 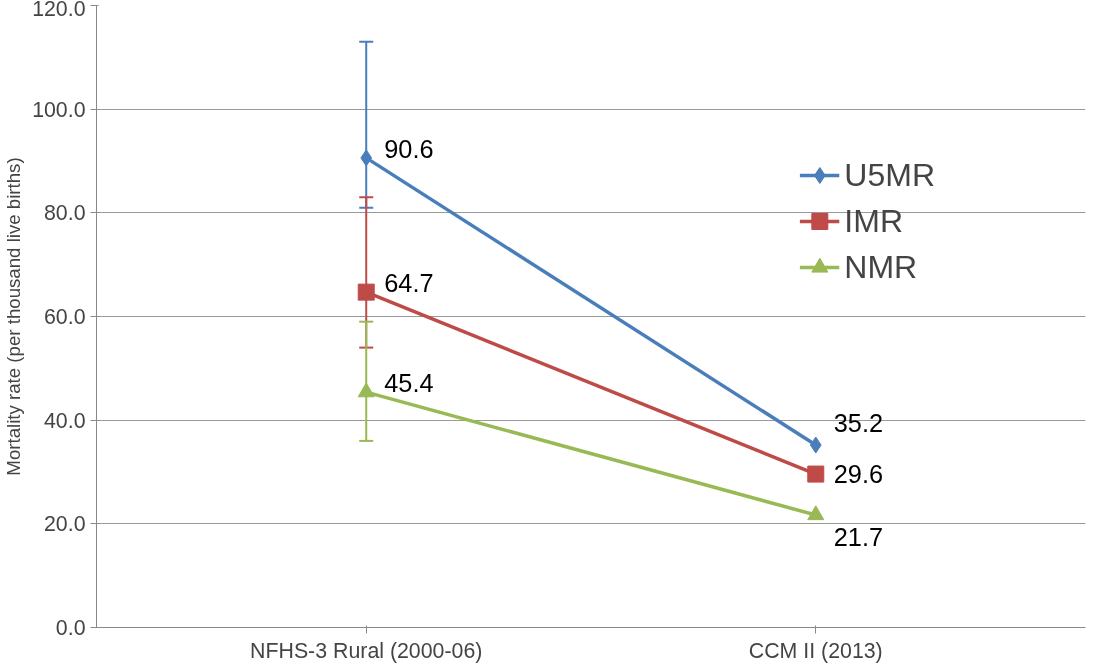 What do you see at coordinates (858, 423) in the screenshot?
I see `data-label: 35.2` at bounding box center [858, 423].